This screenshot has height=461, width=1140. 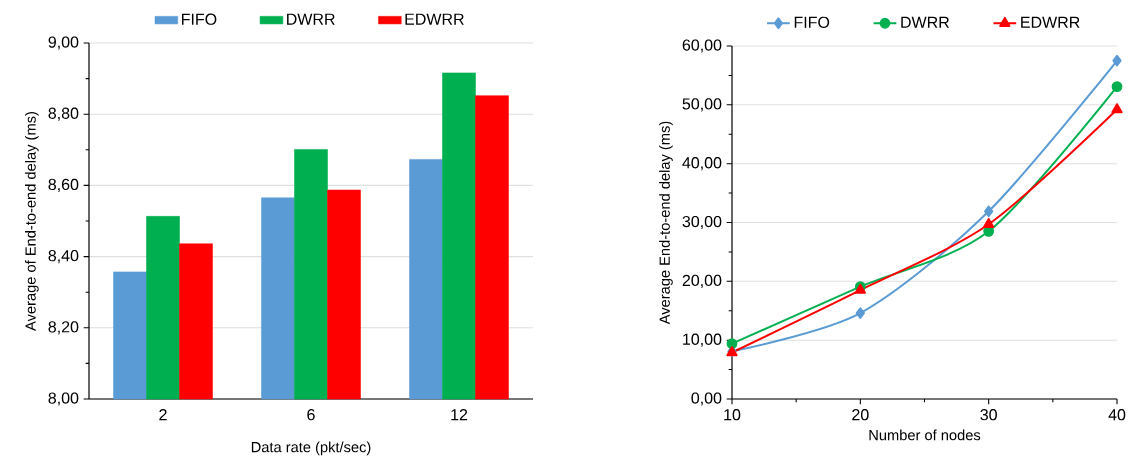 I want to click on y-tick-label: 50,00, so click(x=702, y=105).